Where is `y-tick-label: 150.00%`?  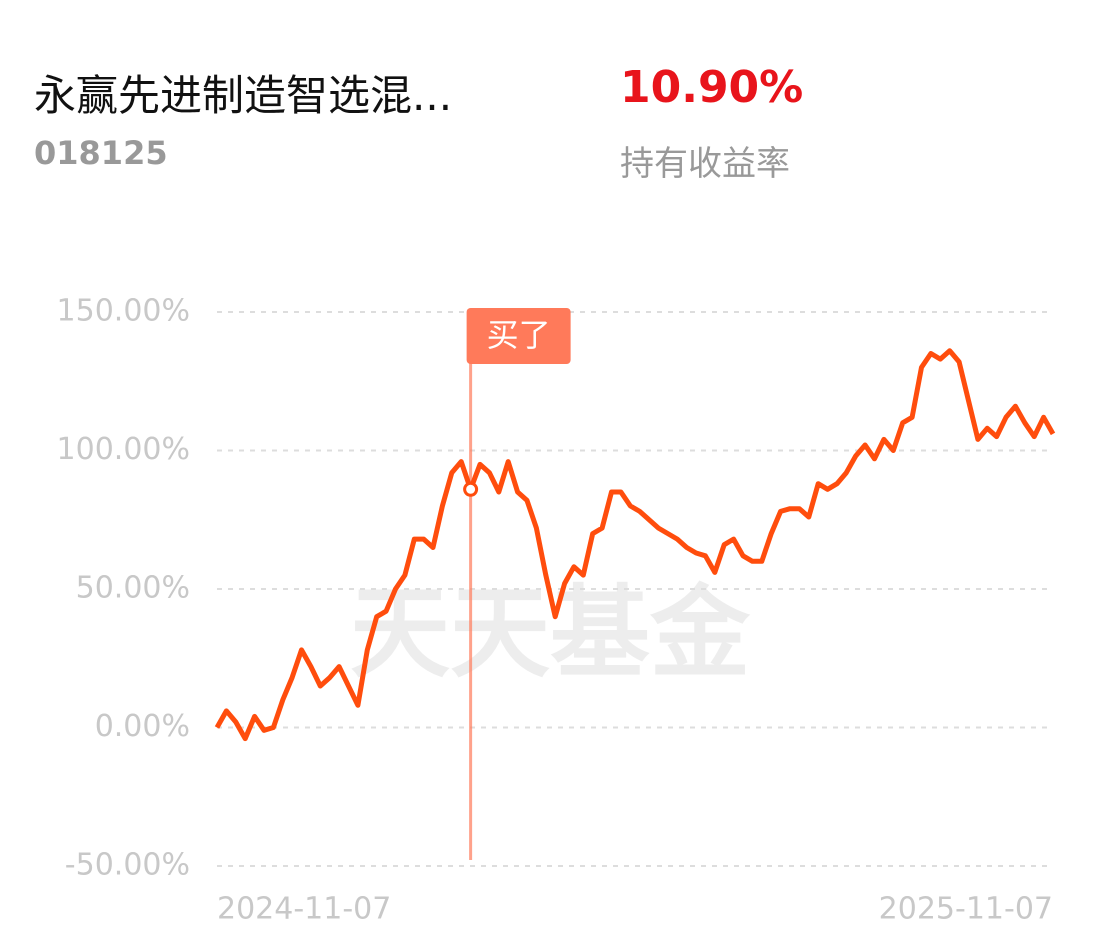
y-tick-label: 150.00% is located at coordinates (123, 311).